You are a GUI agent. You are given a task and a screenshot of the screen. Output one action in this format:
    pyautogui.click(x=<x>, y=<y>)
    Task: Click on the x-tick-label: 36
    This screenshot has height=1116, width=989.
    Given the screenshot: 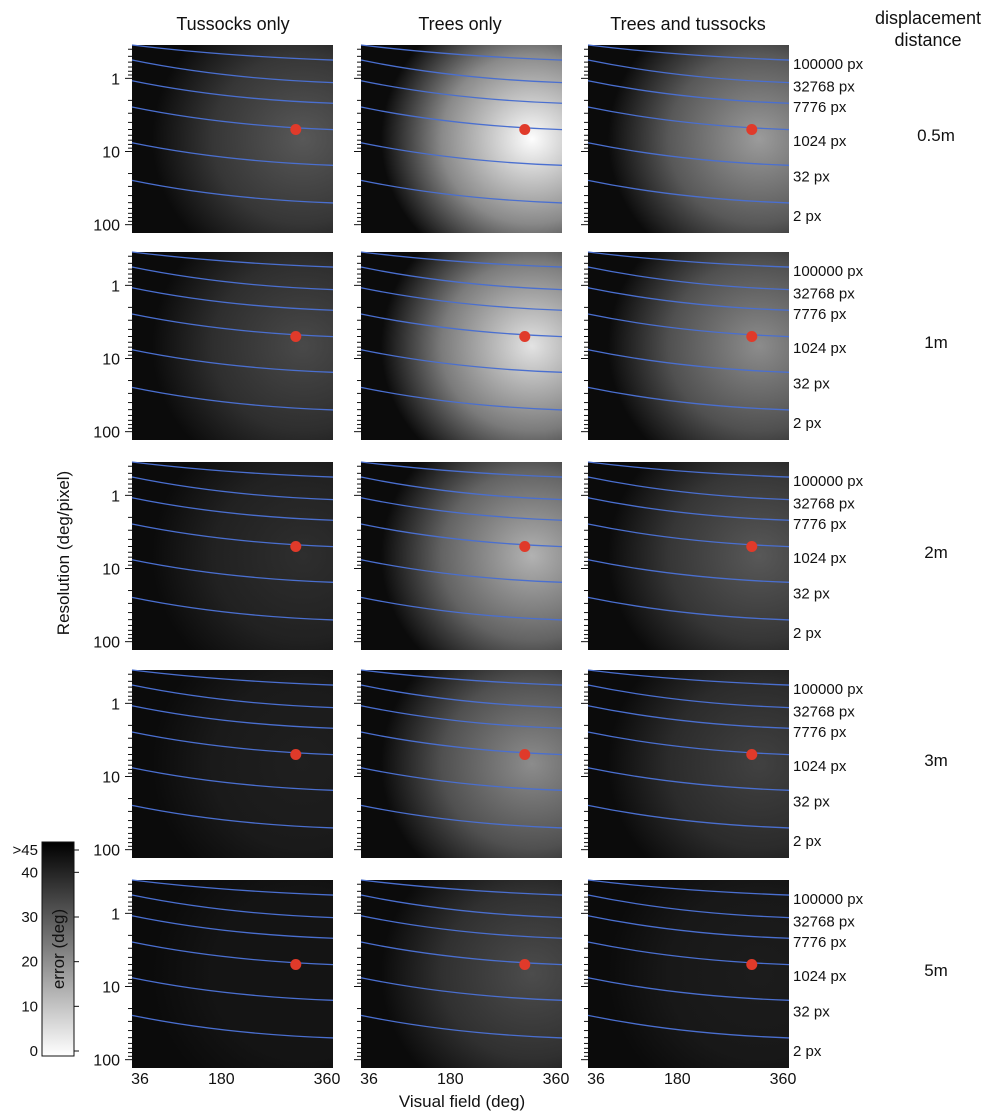 What is the action you would take?
    pyautogui.click(x=369, y=1079)
    